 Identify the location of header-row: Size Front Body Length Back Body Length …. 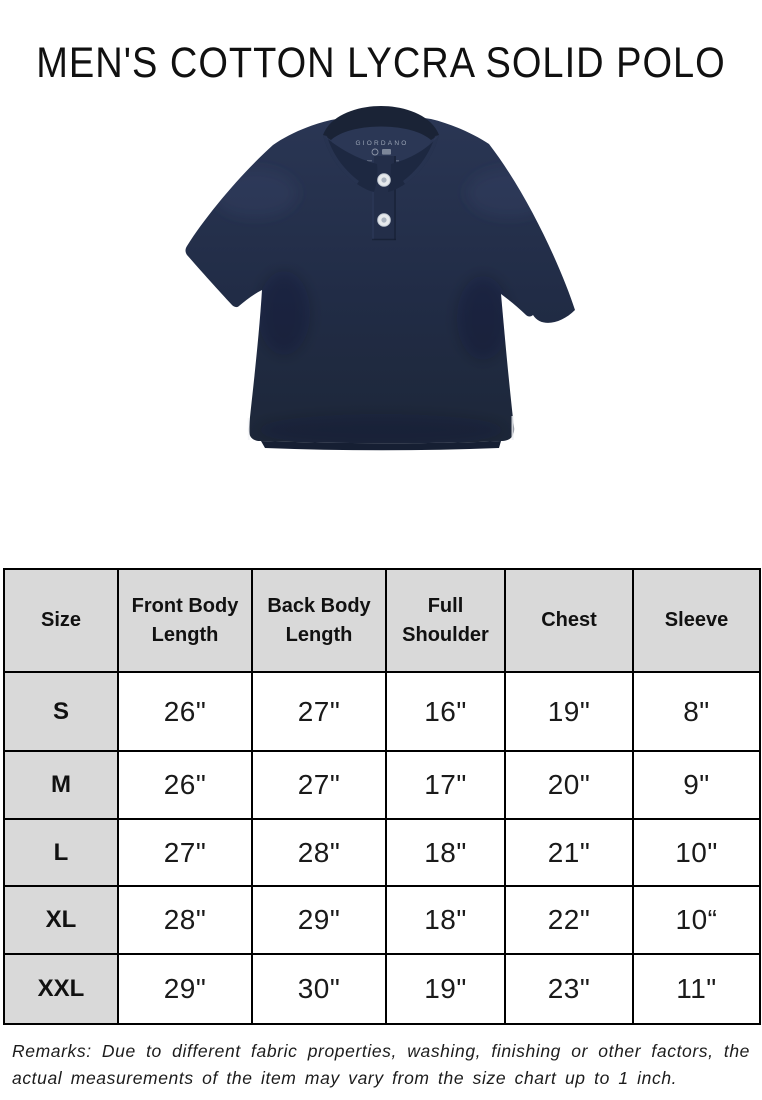
(382, 620).